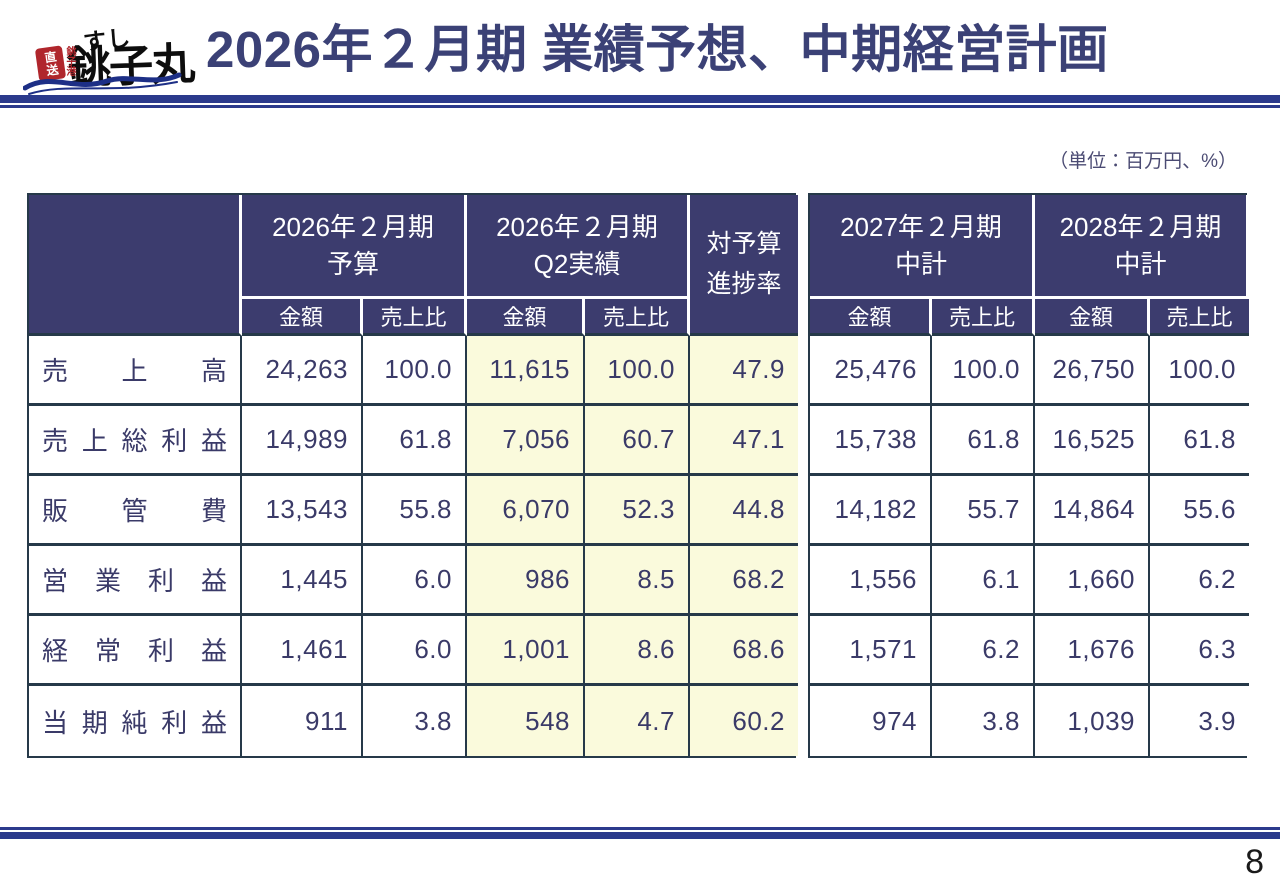  I want to click on company-logo: すし 銚子丸 直送 銚子港, so click(112, 51).